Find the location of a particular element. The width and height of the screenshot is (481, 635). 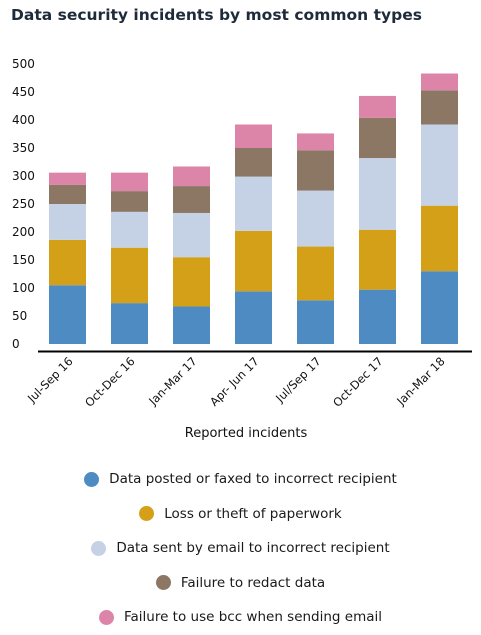

y-axis-ticks: 0 50 100 150 200 250 300 350 400 450 500 is located at coordinates (23, 204).